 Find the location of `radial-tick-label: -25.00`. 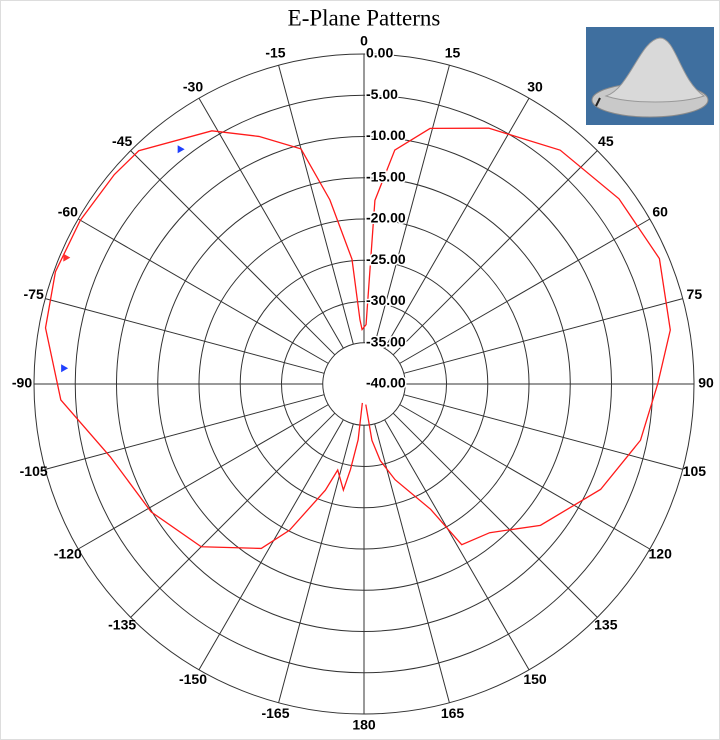

radial-tick-label: -25.00 is located at coordinates (386, 259).